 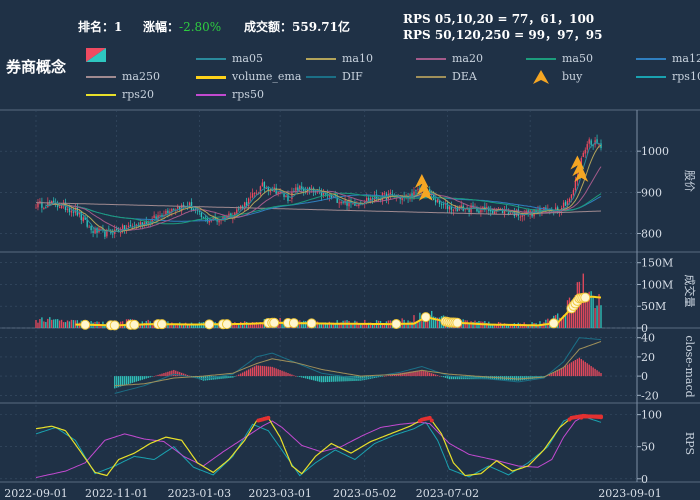 I want to click on legend-item-ma10: ma10, so click(x=339, y=58).